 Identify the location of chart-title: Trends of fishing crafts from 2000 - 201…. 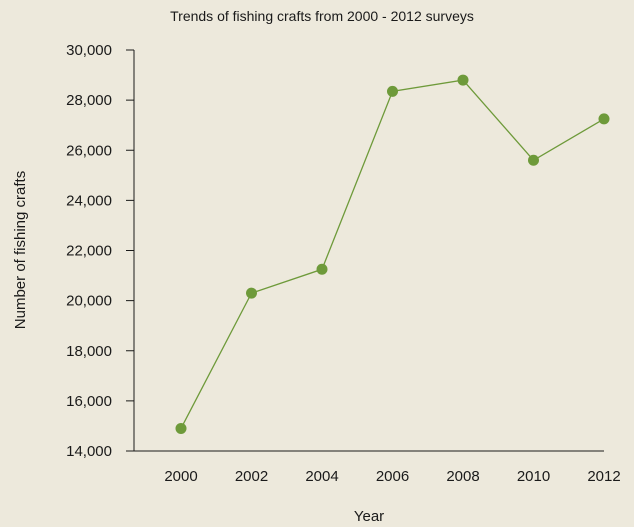
(322, 16).